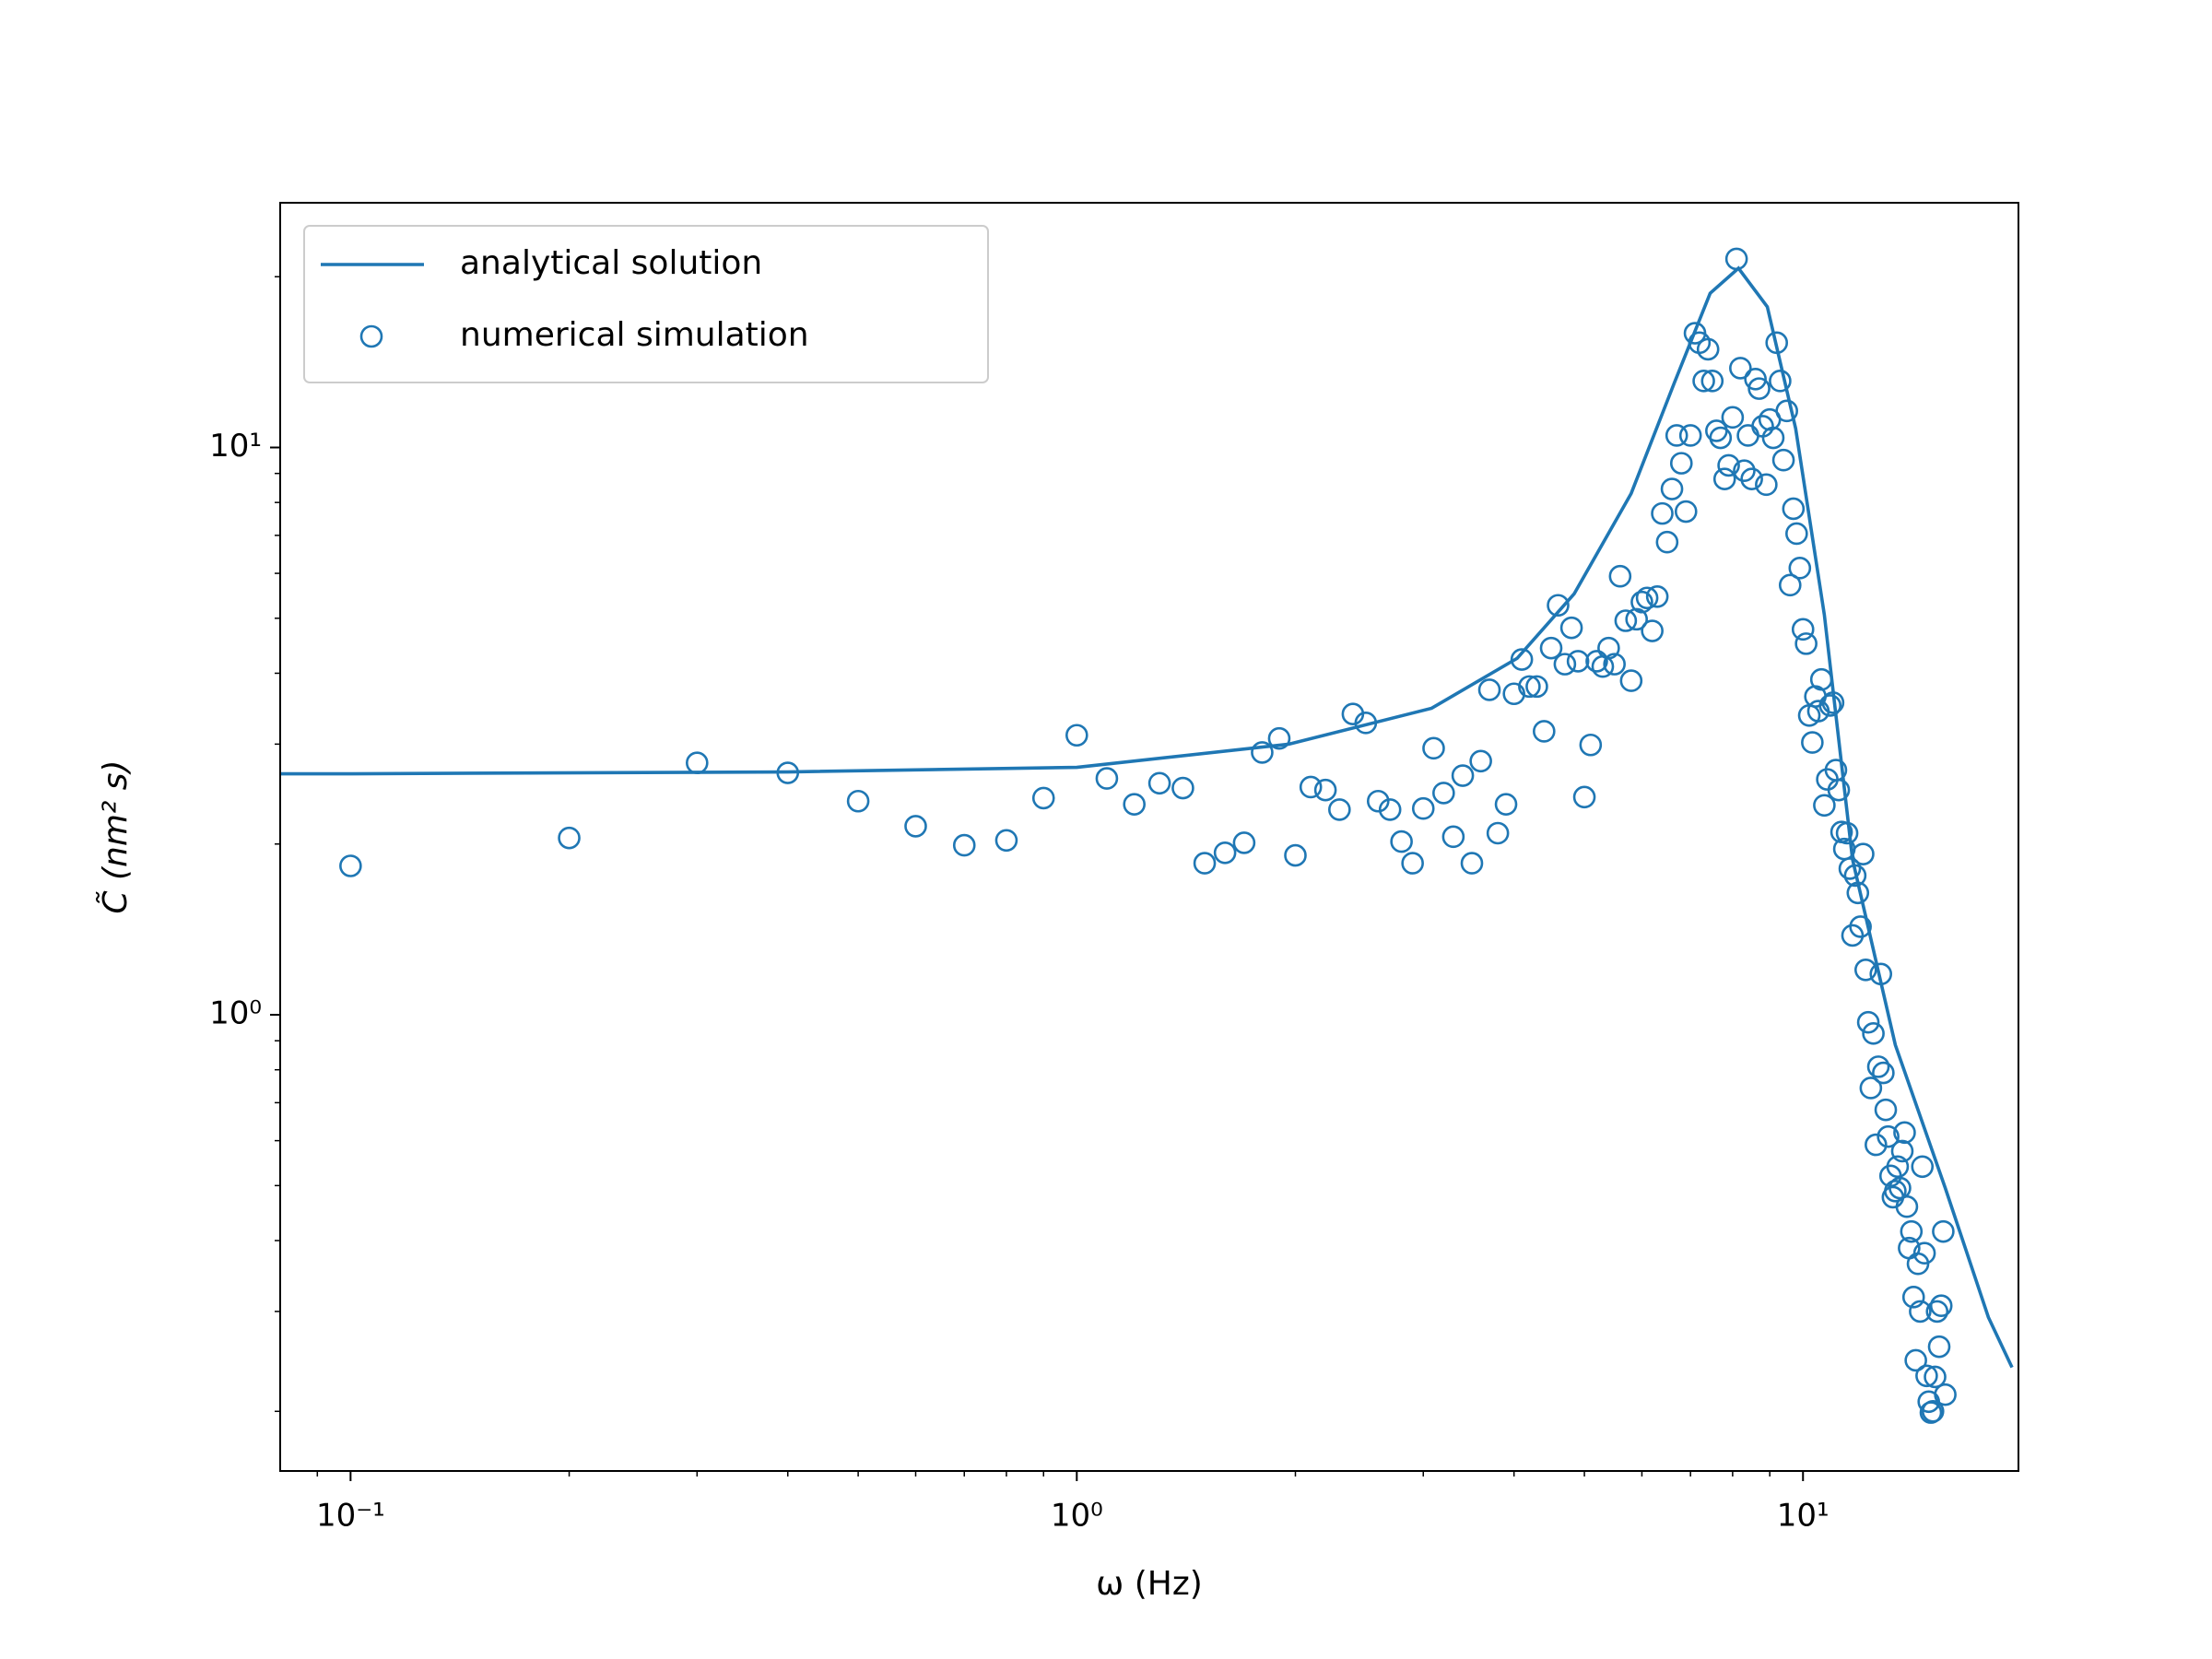 The image size is (2212, 1659). Describe the element at coordinates (1077, 1516) in the screenshot. I see `x-tick-label: 10⁰` at that location.